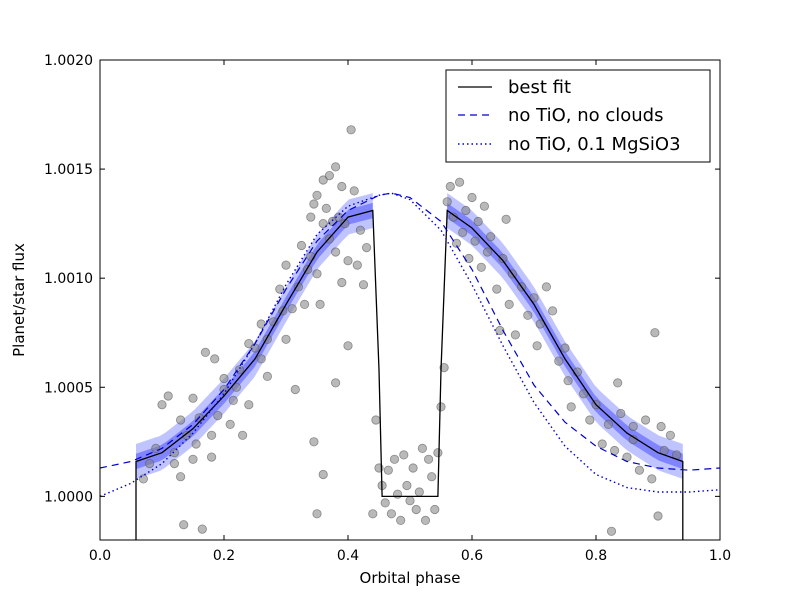 The image size is (800, 604). I want to click on x-tick-label-2: 0.4, so click(348, 556).